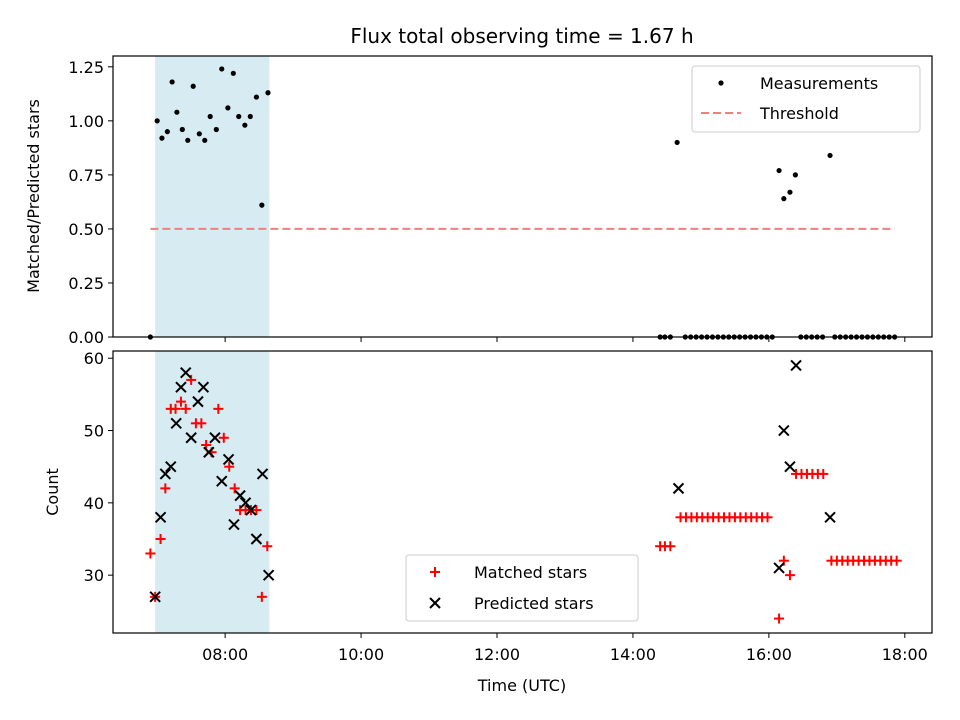 The height and width of the screenshot is (720, 960). What do you see at coordinates (86, 229) in the screenshot?
I see `top-y-tick-label: 0.50` at bounding box center [86, 229].